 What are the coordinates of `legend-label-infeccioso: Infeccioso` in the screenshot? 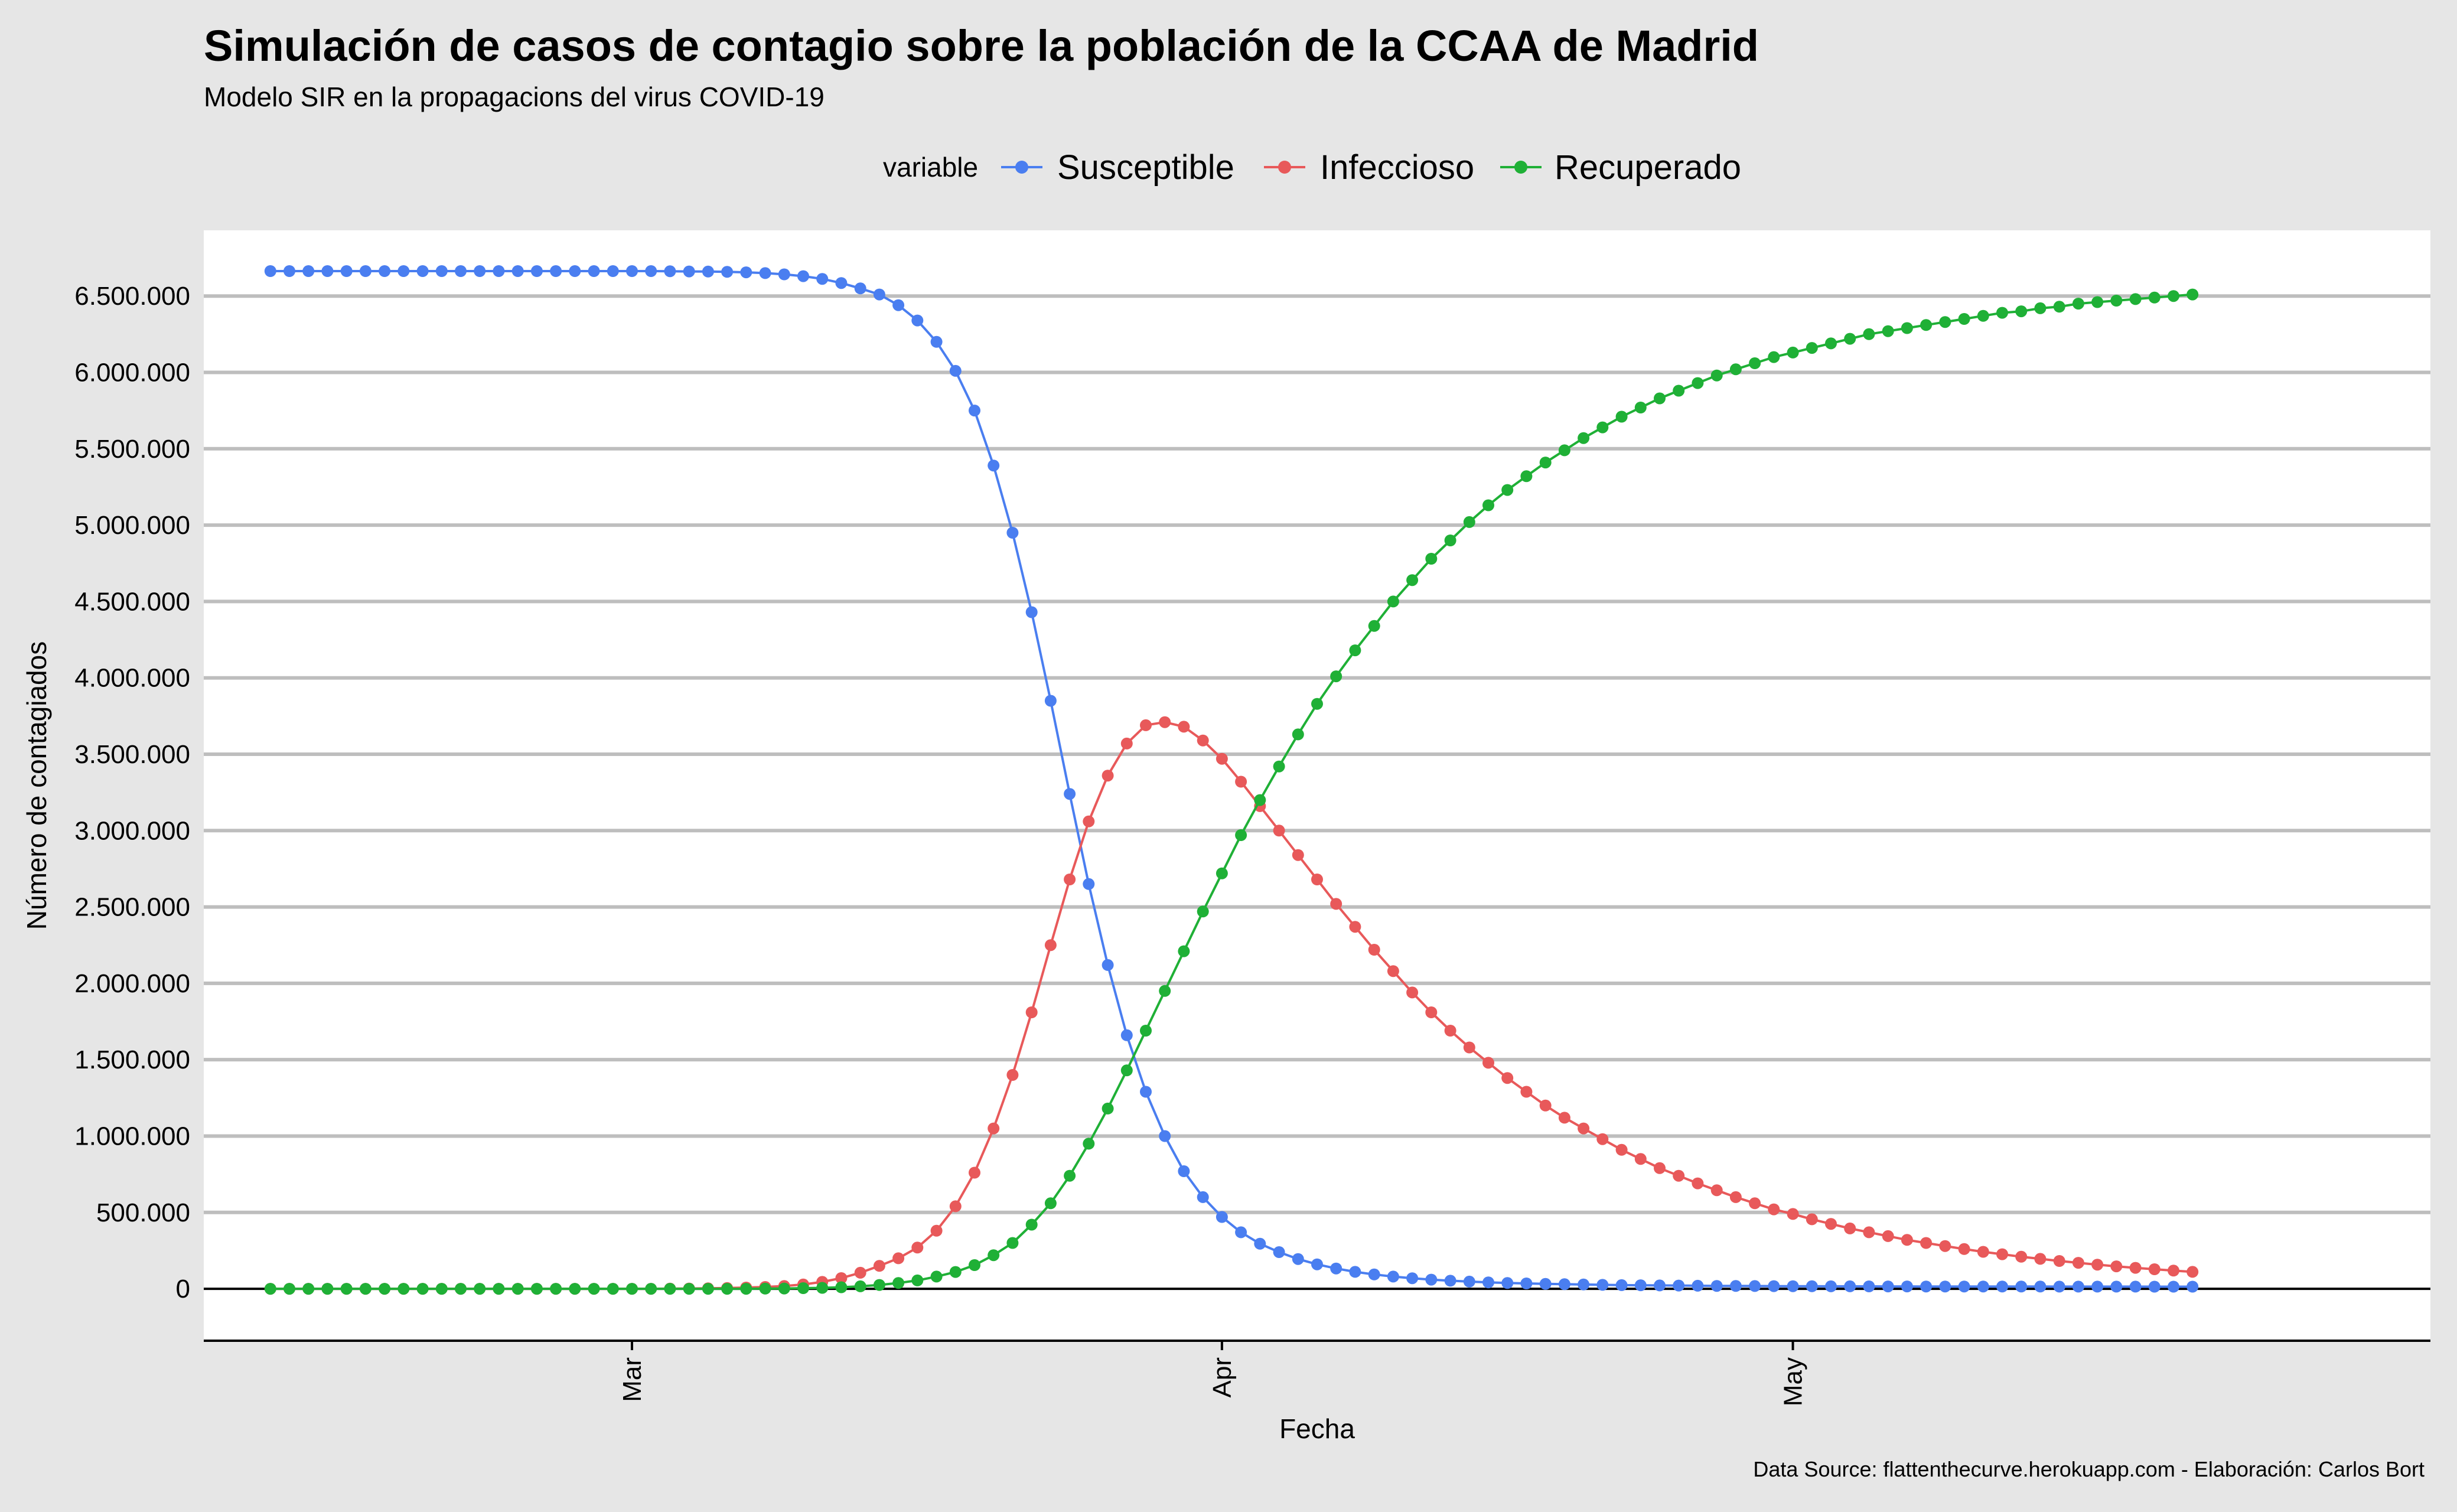 It's located at (1397, 167).